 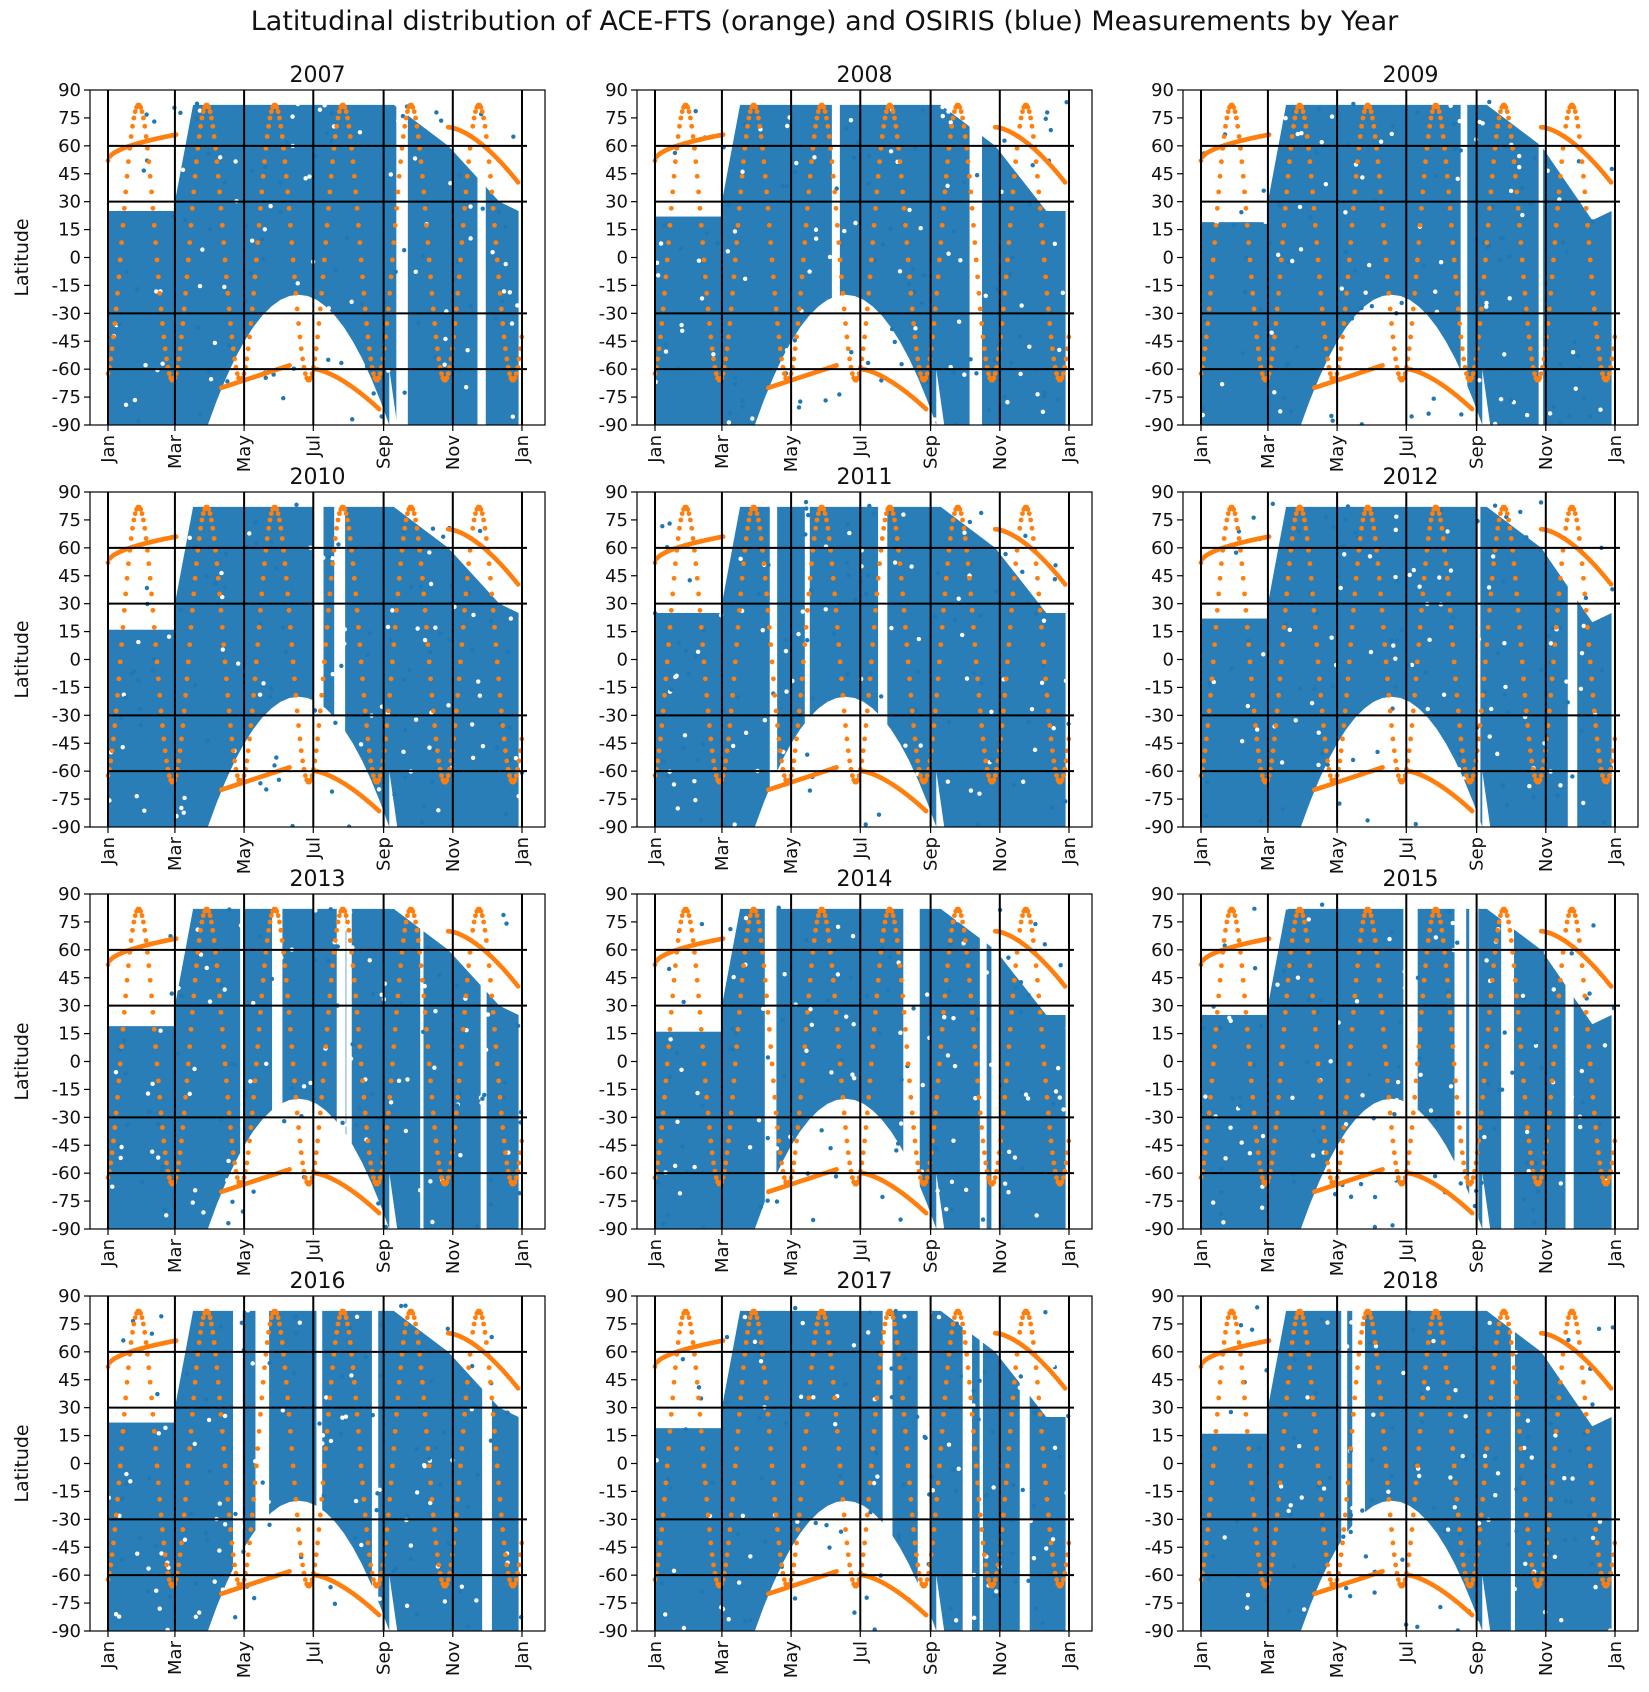 What do you see at coordinates (175, 853) in the screenshot?
I see `x-tick-label: Mar` at bounding box center [175, 853].